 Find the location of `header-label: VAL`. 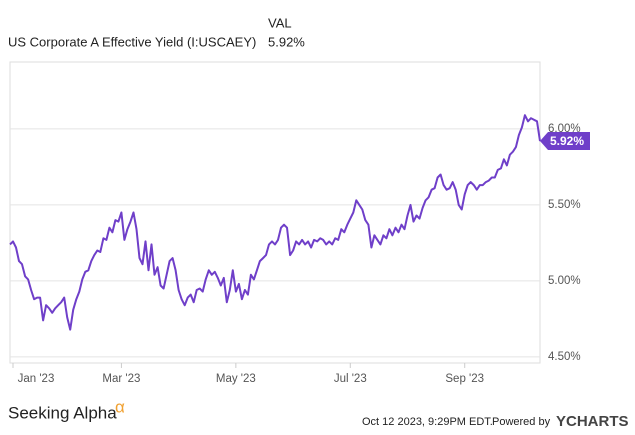

header-label: VAL is located at coordinates (280, 22).